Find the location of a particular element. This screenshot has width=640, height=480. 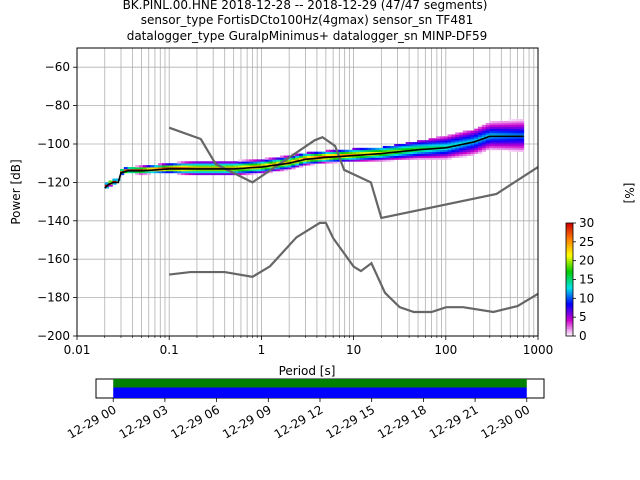

colorbar-tick-label: 20 is located at coordinates (586, 261).